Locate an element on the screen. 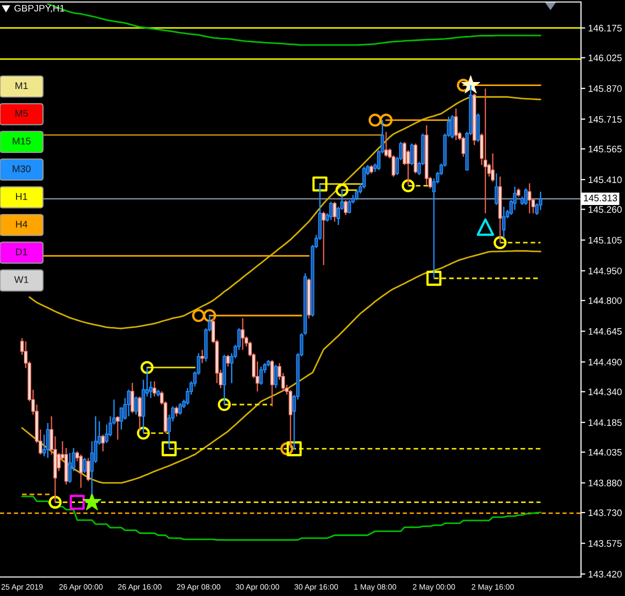  y-tick-label: 146.175 is located at coordinates (605, 28).